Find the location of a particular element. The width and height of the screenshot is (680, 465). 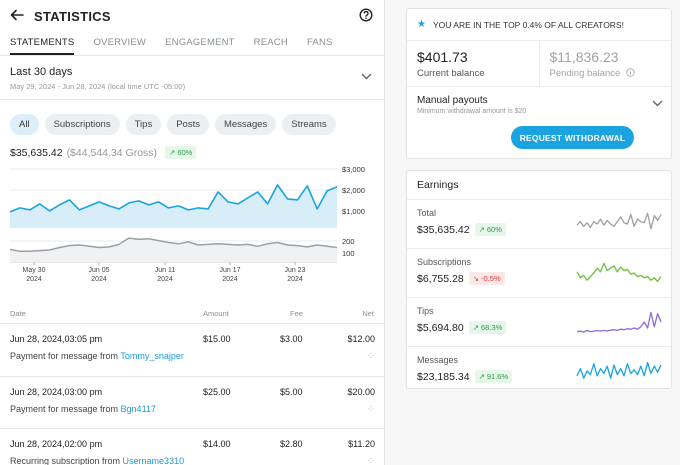

row-date: Jun 28, 2024,02:00 pm is located at coordinates (56, 444).